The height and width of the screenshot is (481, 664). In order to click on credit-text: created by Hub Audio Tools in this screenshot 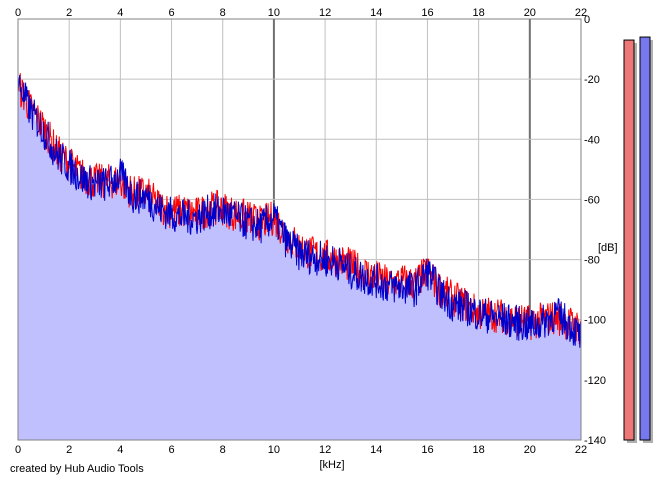, I will do `click(77, 469)`.